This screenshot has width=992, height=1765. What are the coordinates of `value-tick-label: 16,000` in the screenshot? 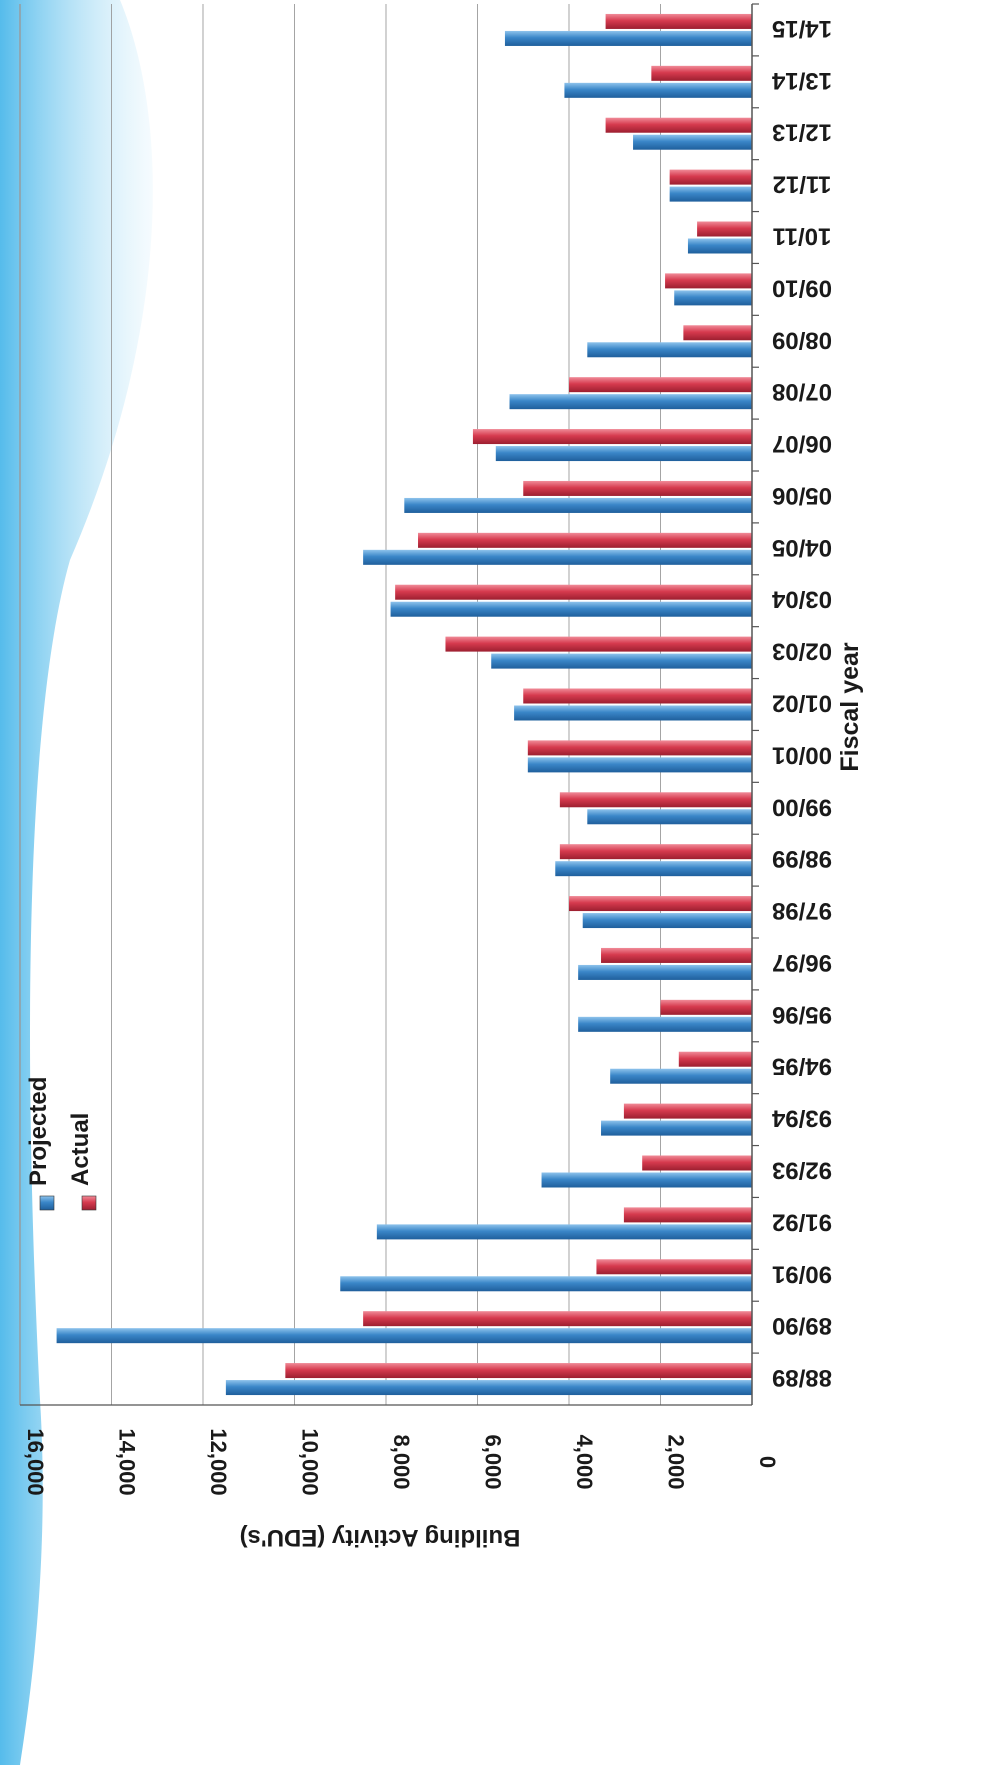 It's located at (35, 1461).